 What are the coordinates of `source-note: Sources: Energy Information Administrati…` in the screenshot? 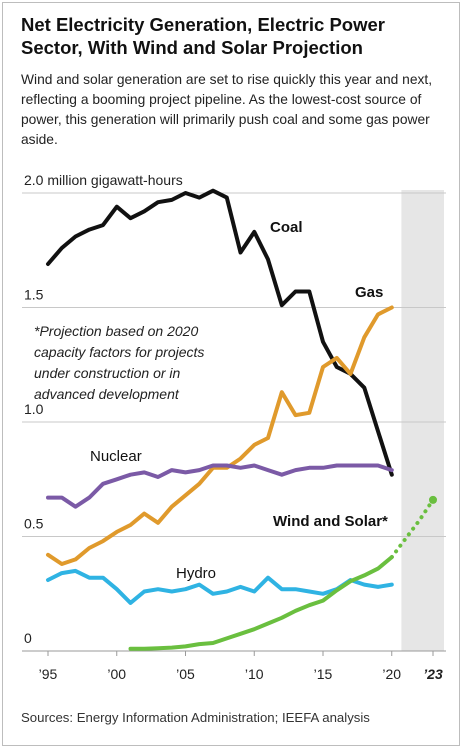 It's located at (195, 717).